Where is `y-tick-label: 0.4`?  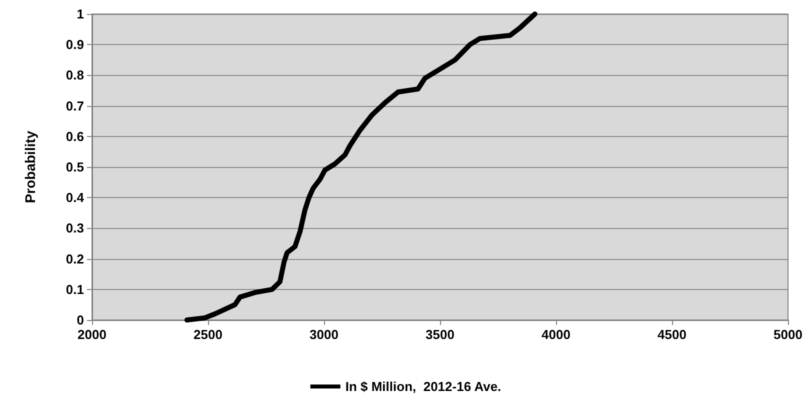
y-tick-label: 0.4 is located at coordinates (75, 198).